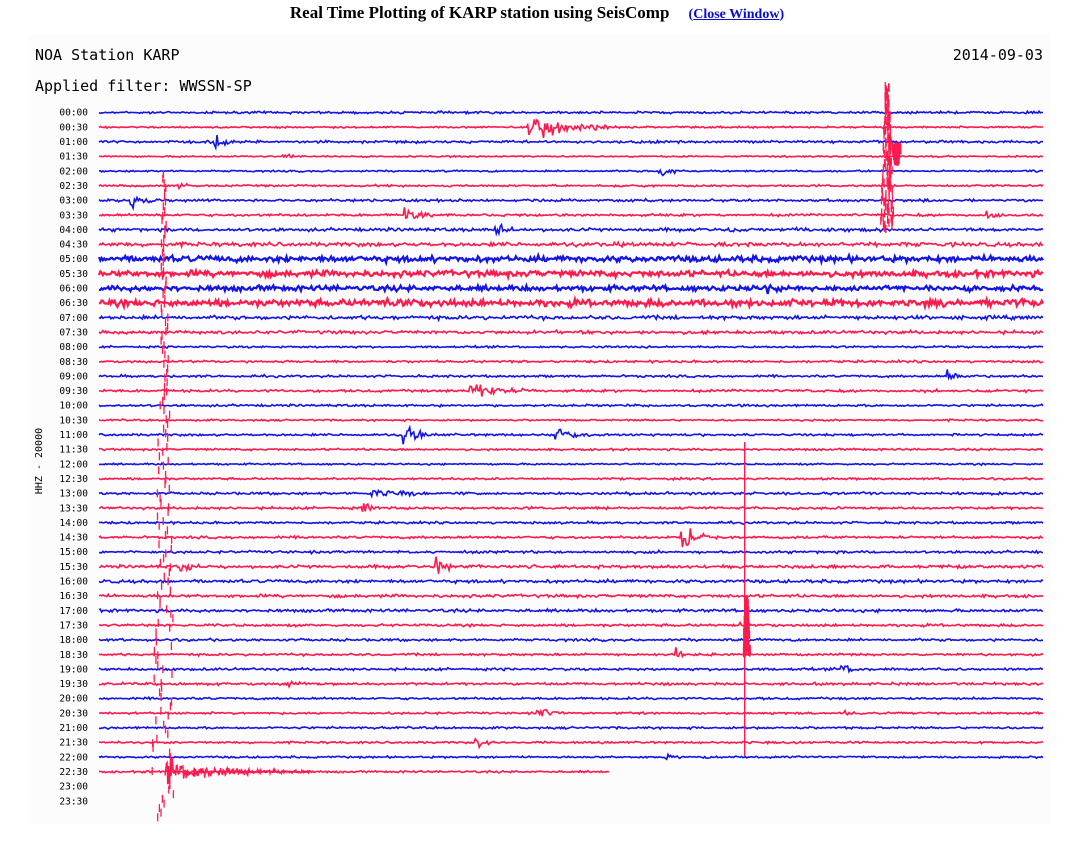 The width and height of the screenshot is (1074, 861). What do you see at coordinates (73, 611) in the screenshot?
I see `tick-label-1700: 17:00` at bounding box center [73, 611].